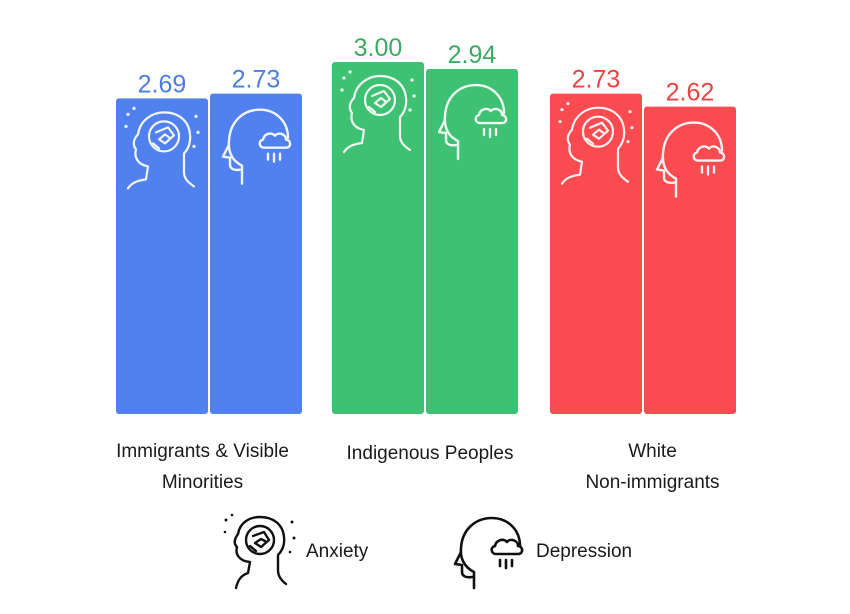  I want to click on legend-item-depression: Depression, so click(541, 552).